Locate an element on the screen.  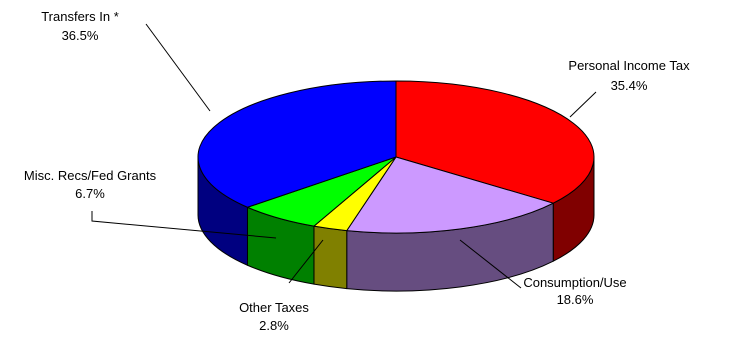
slice-consumption-use is located at coordinates (450, 195).